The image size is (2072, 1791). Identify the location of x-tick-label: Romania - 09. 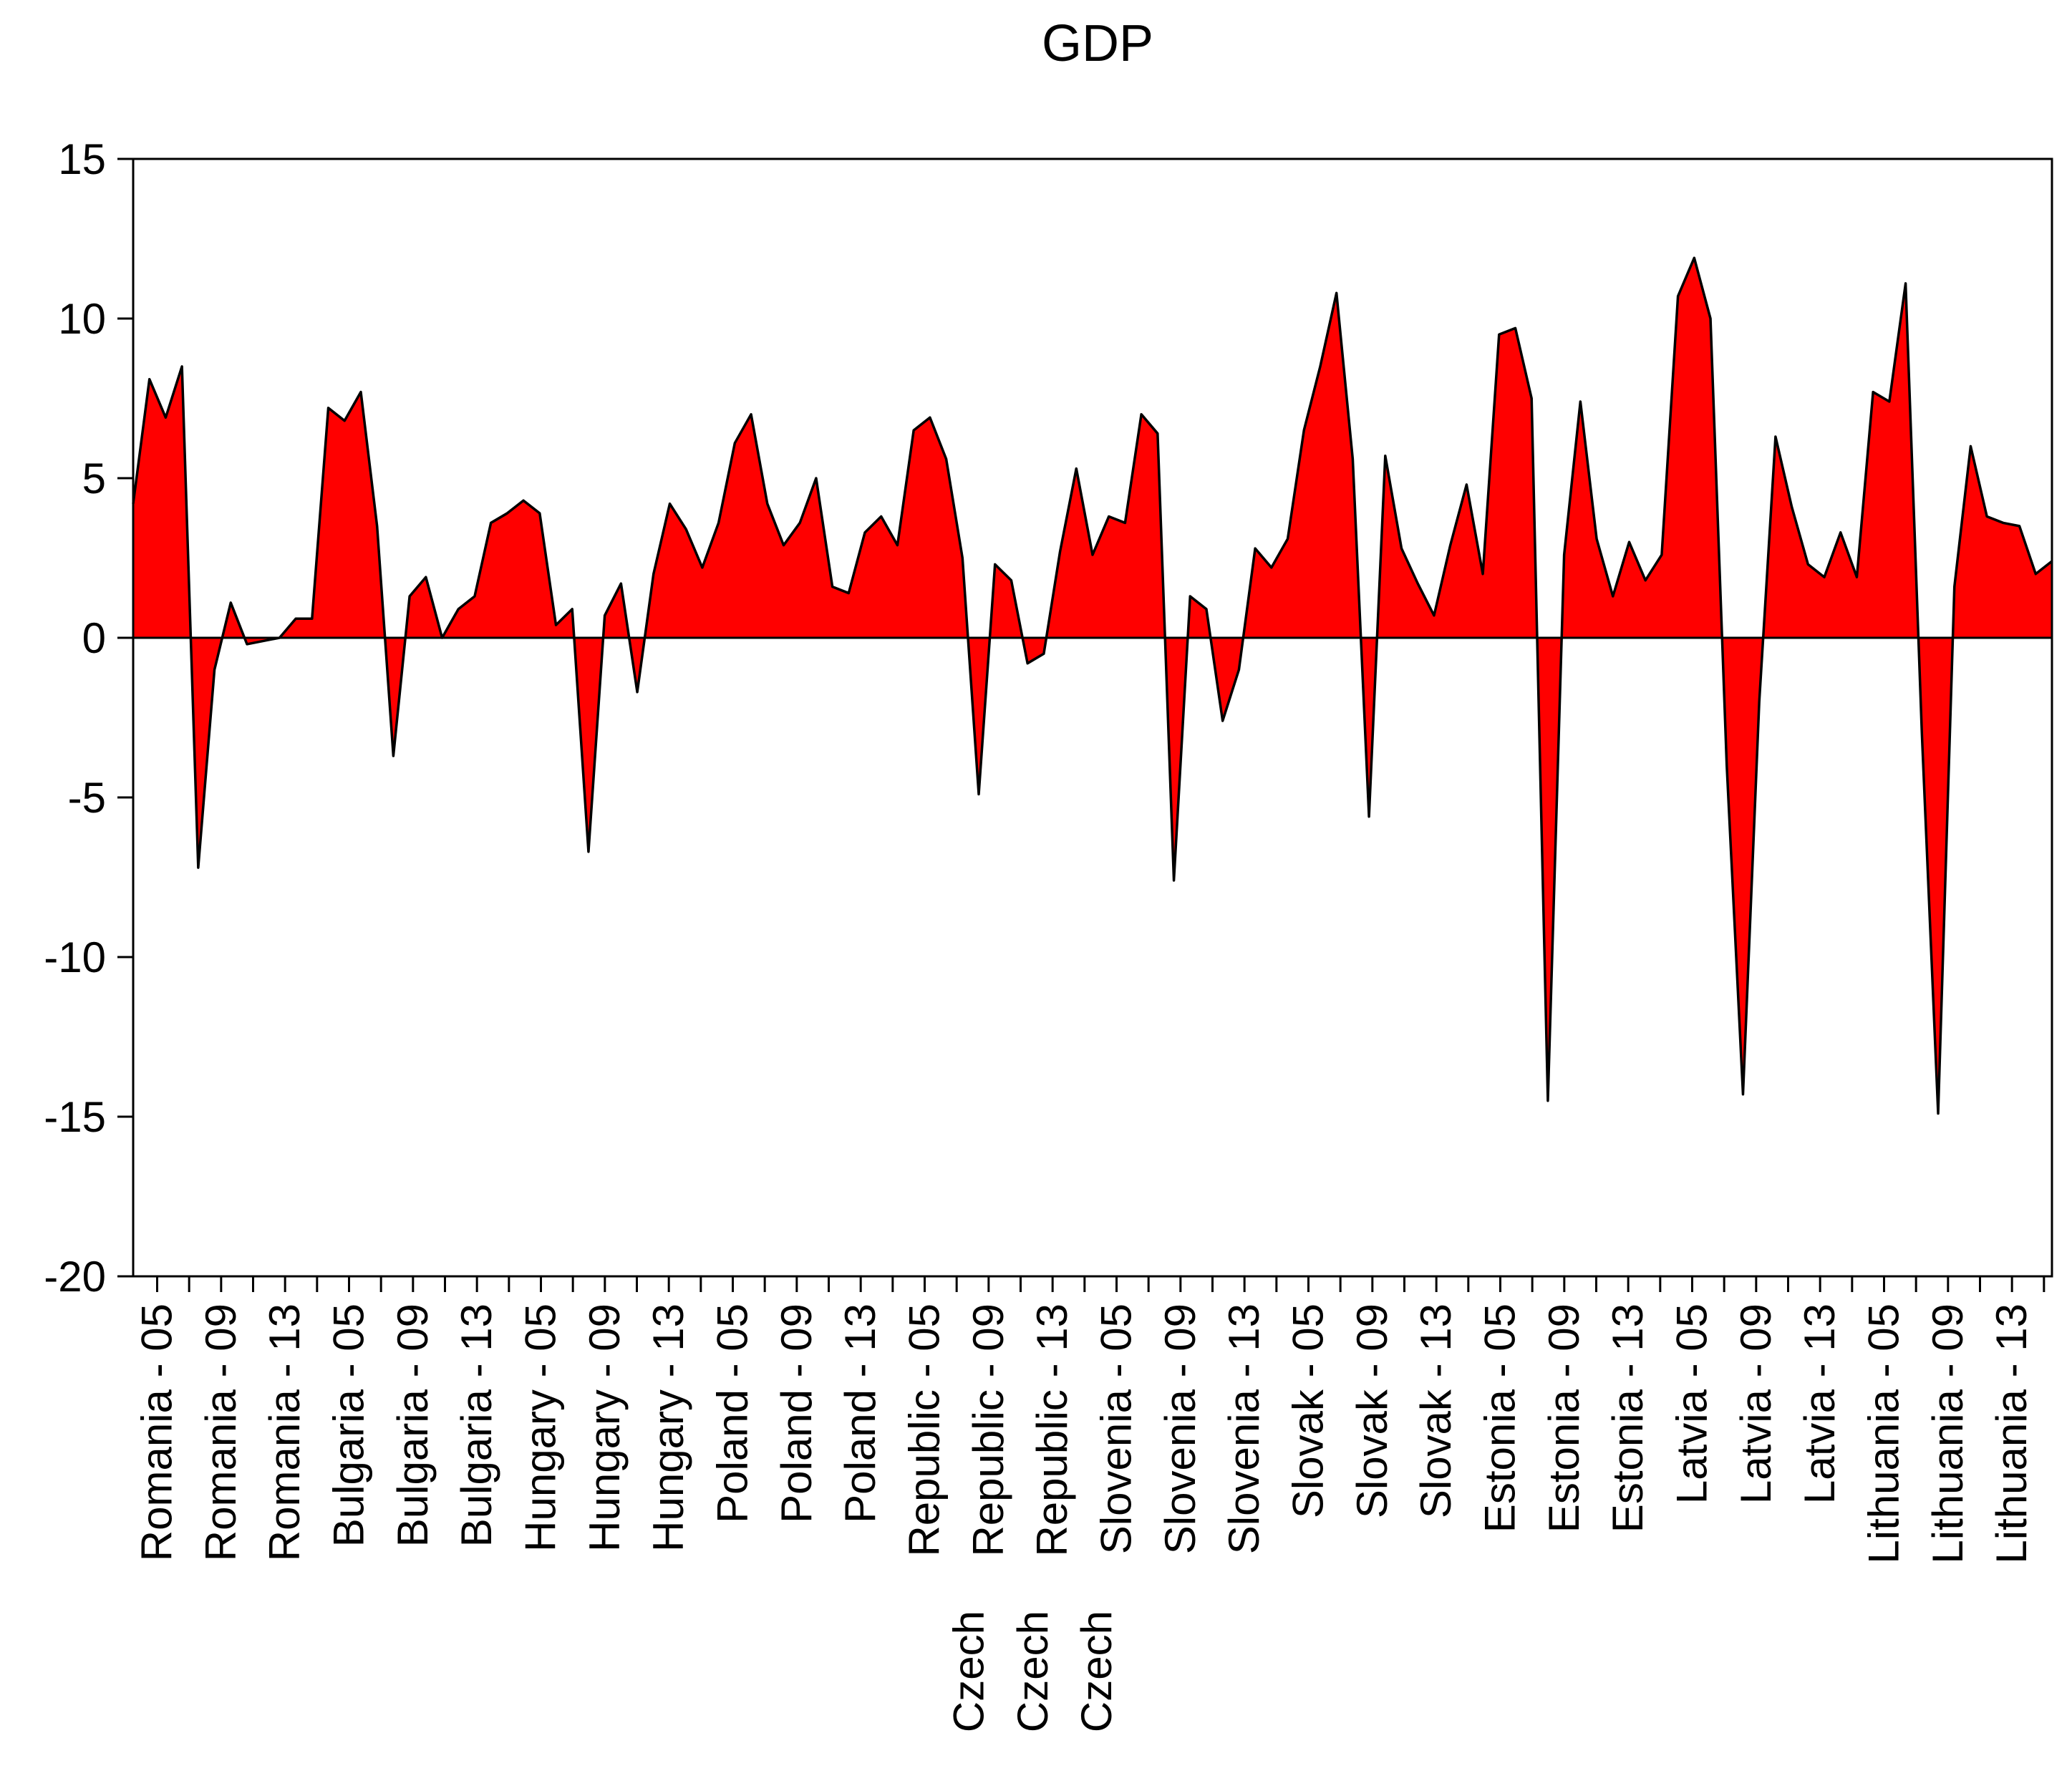
(221, 1432).